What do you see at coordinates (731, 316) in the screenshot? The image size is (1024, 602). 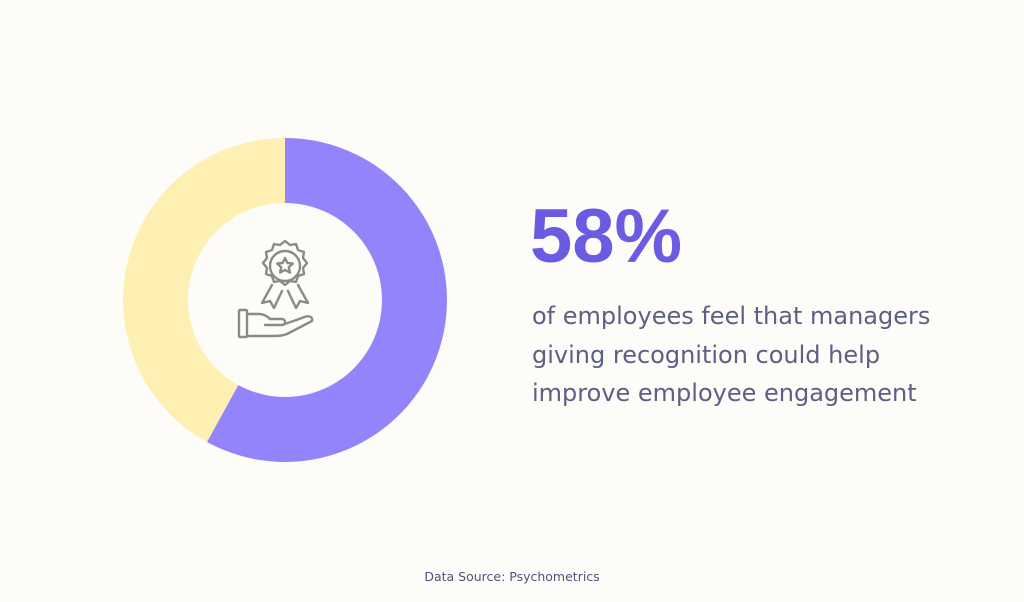 I see `description-line: of employees feel that managers` at bounding box center [731, 316].